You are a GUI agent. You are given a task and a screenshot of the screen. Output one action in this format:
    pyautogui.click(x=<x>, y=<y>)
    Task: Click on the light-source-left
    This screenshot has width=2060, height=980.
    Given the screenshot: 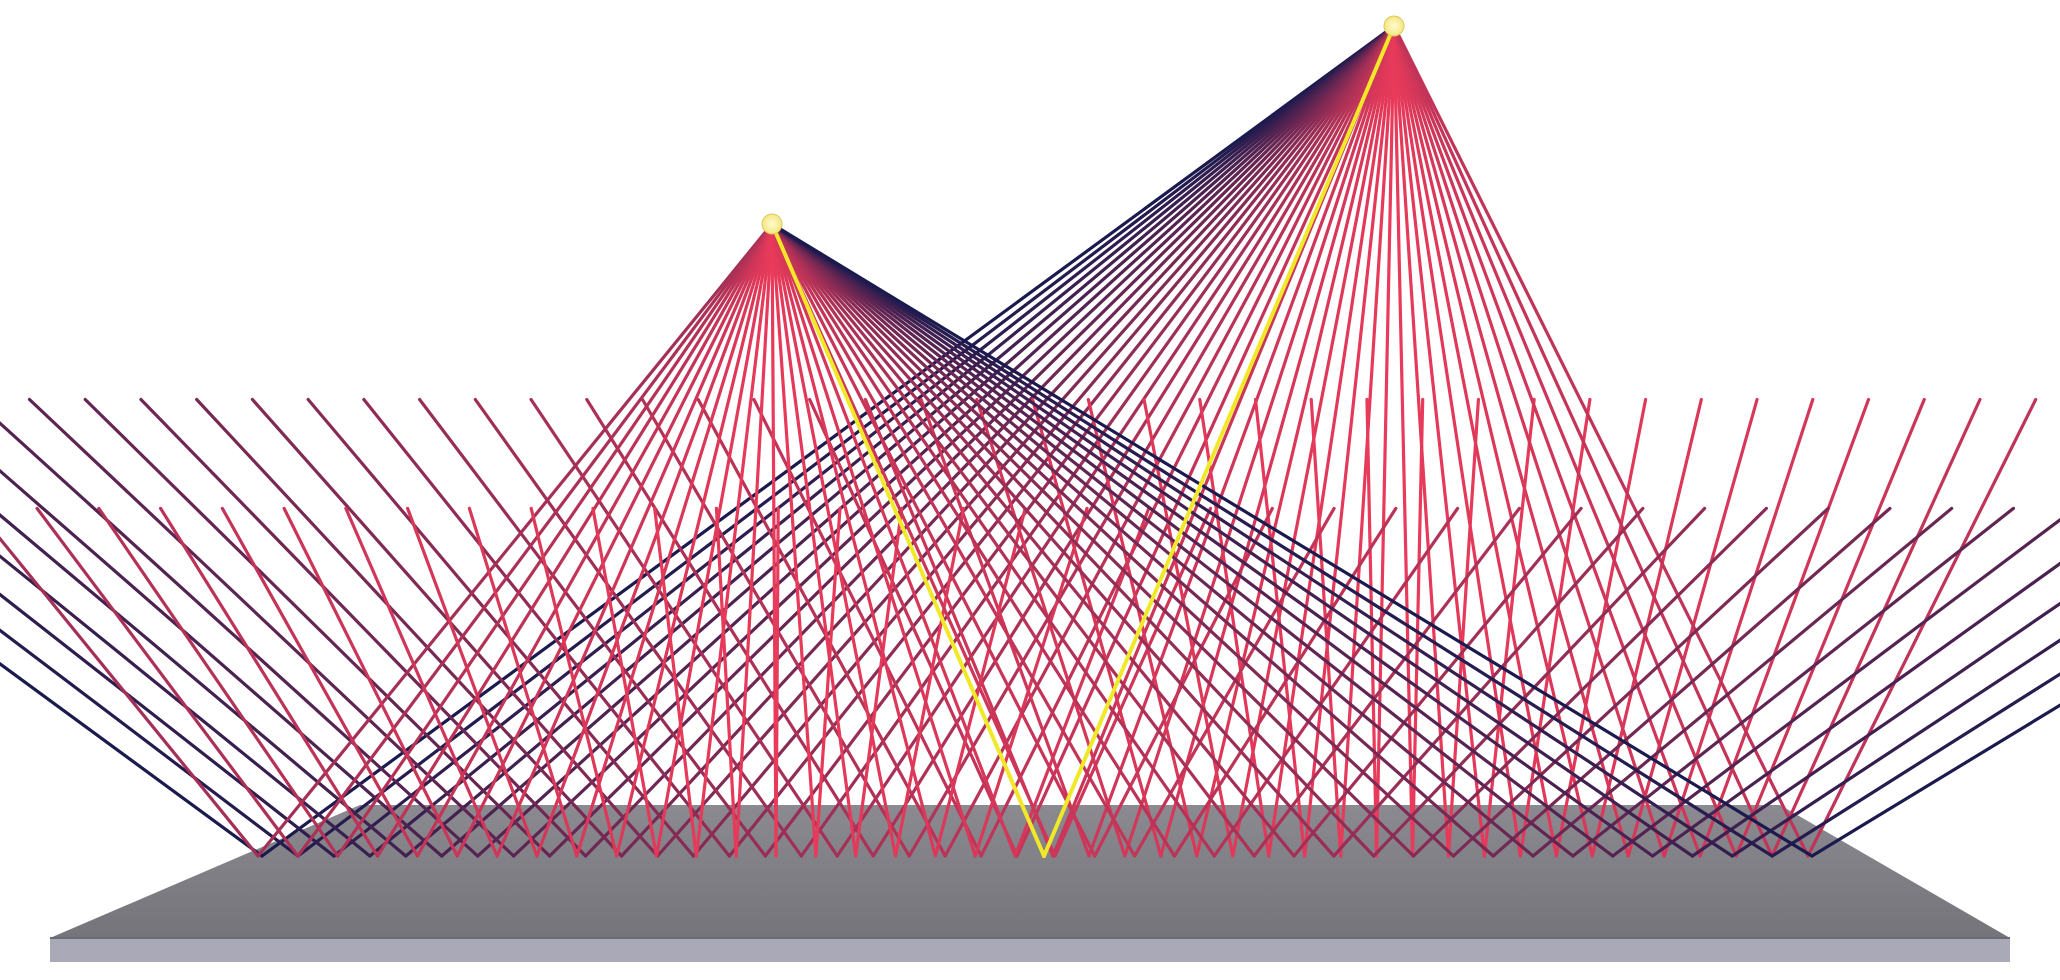 What is the action you would take?
    pyautogui.click(x=772, y=224)
    